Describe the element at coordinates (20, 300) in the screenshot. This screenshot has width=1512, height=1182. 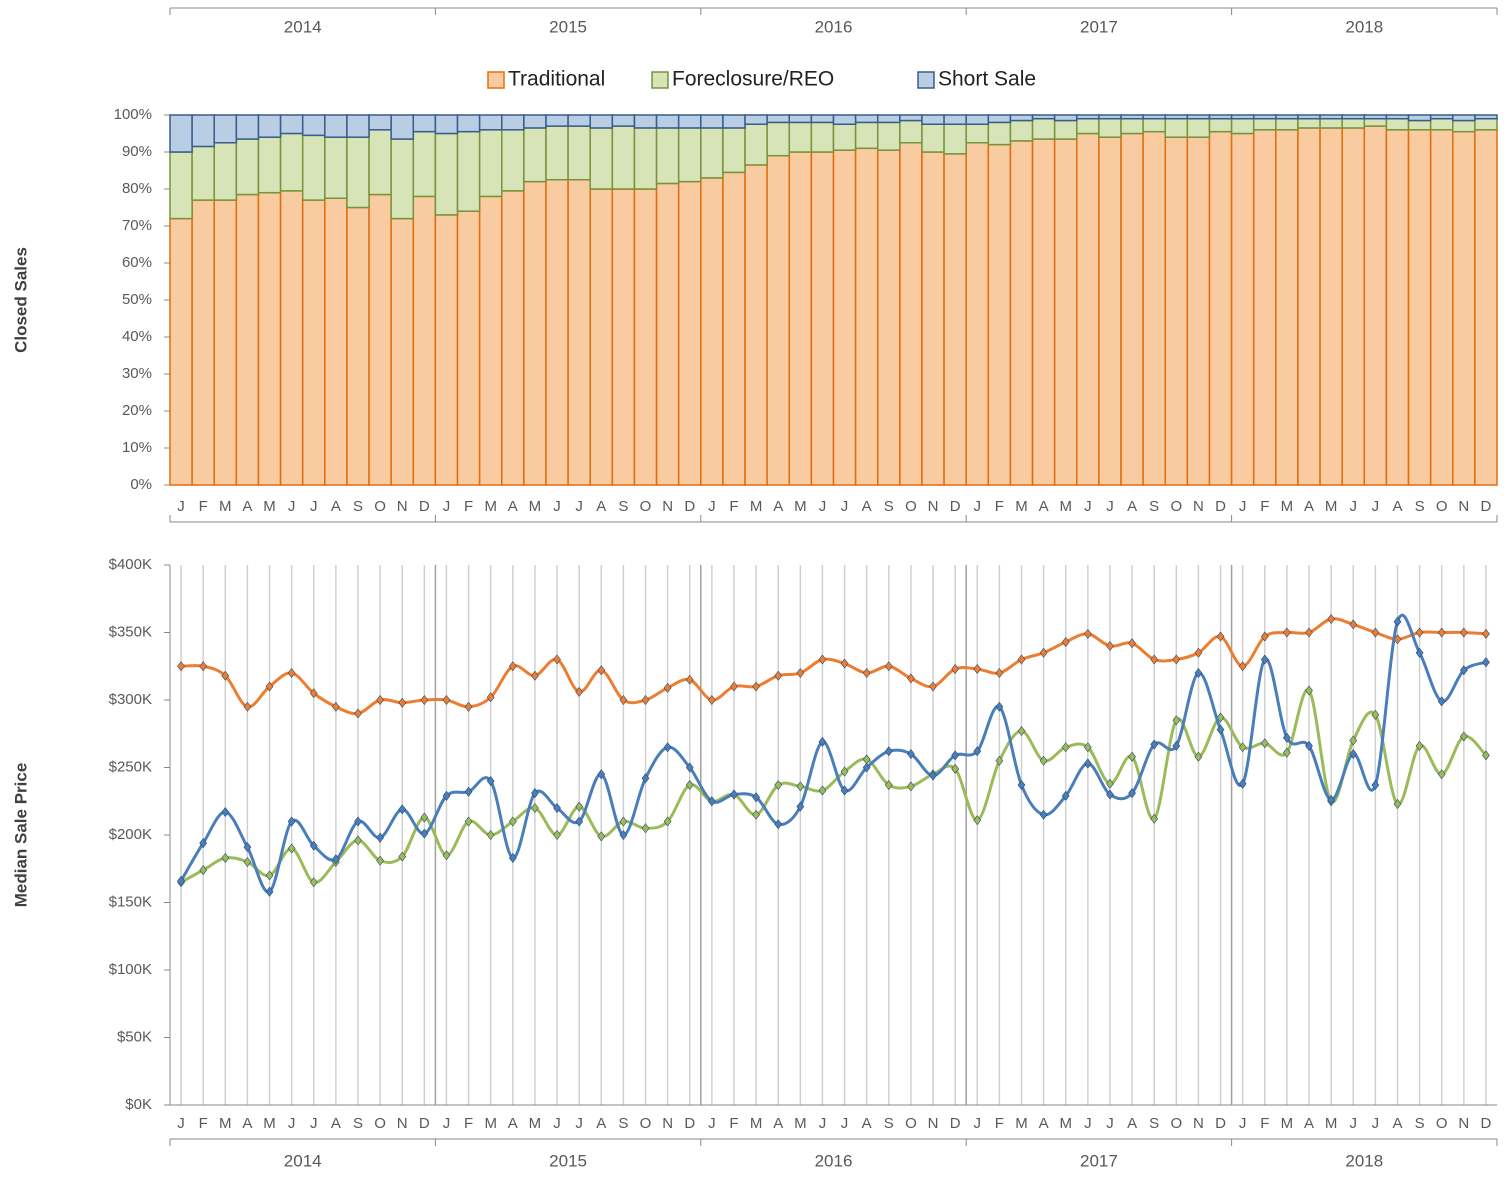
I see `y-axis-title: Closed Sales` at that location.